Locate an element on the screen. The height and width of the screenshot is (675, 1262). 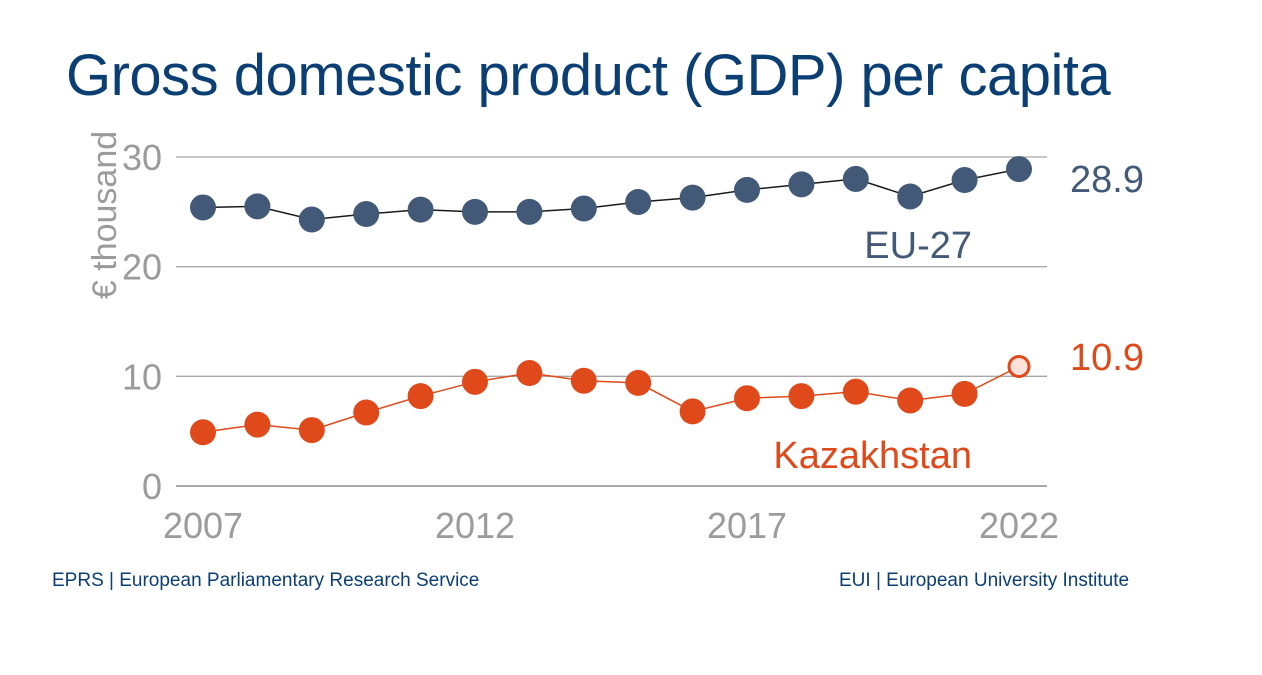
point-kazakhstan-2014 is located at coordinates (583, 380).